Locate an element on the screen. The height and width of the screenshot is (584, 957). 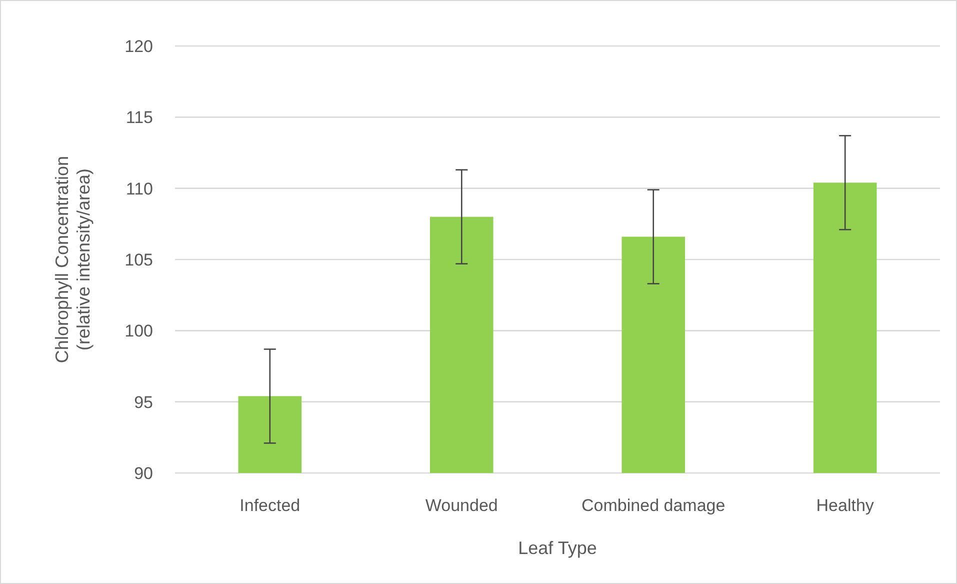
y-tick-label: 110 is located at coordinates (139, 188).